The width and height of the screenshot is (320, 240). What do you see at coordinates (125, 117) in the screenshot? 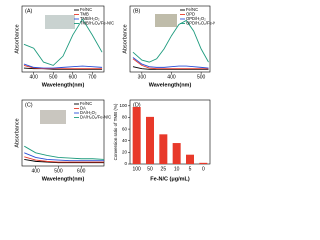
I see `y-tick-label: 80` at bounding box center [125, 117].